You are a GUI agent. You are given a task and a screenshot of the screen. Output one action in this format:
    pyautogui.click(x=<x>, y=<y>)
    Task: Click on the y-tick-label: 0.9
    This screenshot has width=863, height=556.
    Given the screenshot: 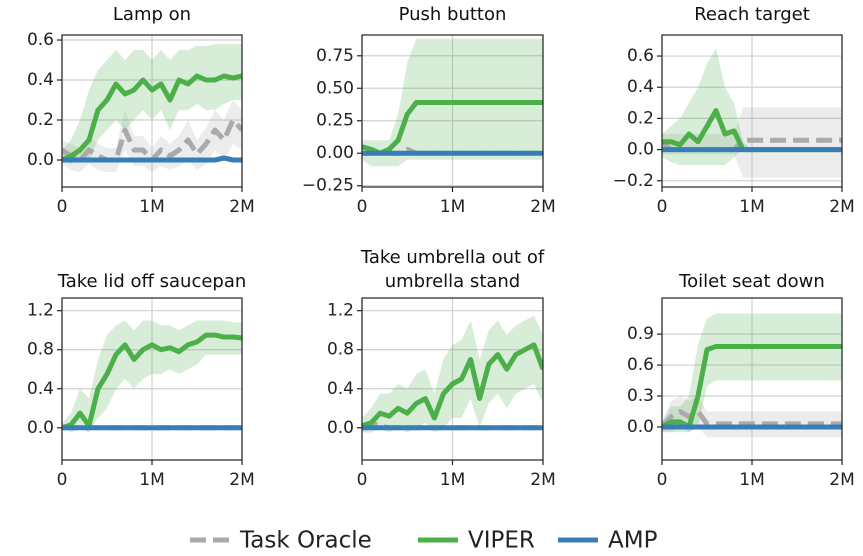 What is the action you would take?
    pyautogui.click(x=640, y=334)
    